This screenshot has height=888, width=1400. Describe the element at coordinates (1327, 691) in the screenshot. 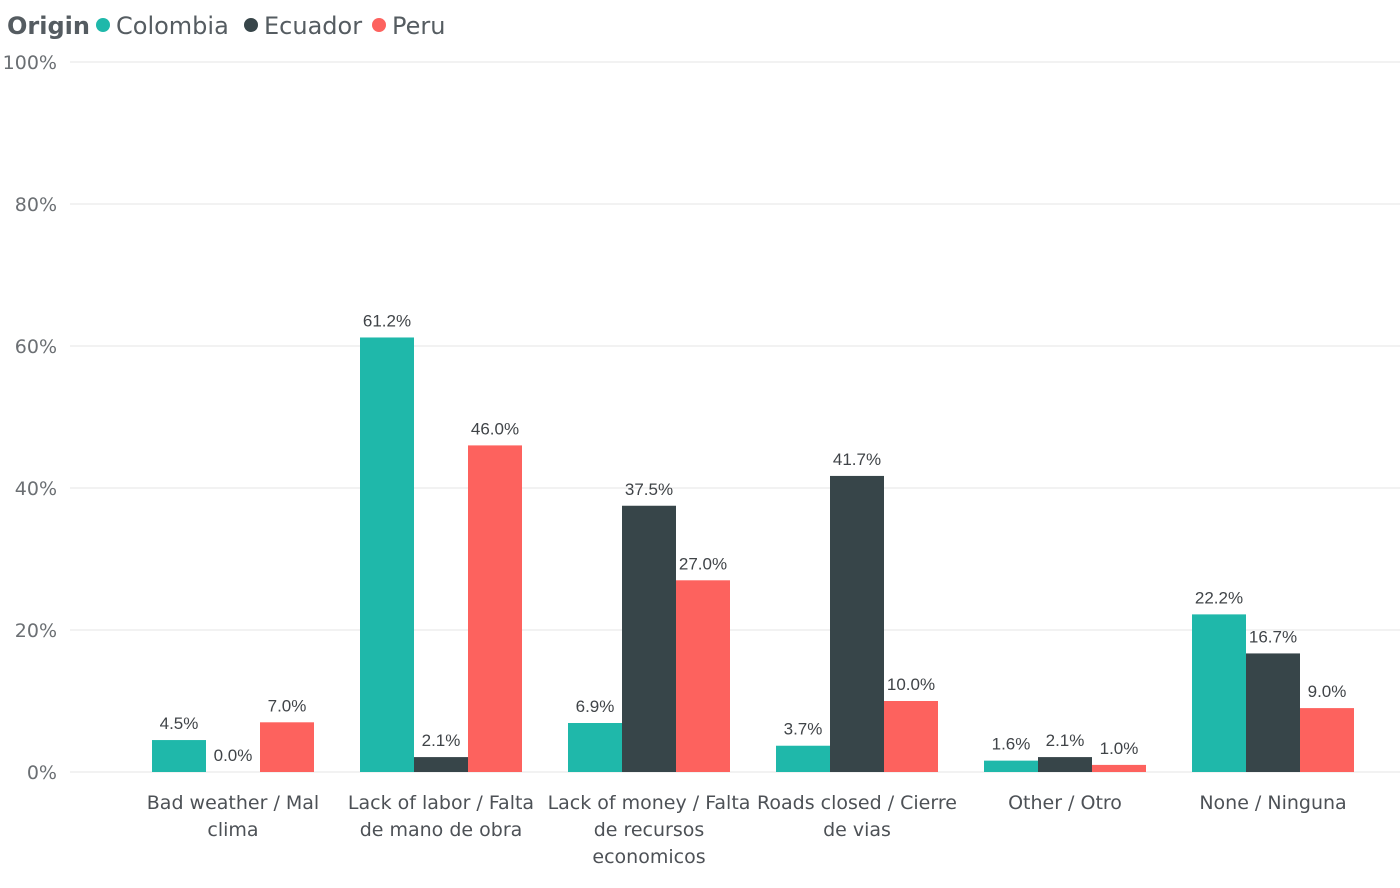

I see `data-label: 9.0%` at that location.